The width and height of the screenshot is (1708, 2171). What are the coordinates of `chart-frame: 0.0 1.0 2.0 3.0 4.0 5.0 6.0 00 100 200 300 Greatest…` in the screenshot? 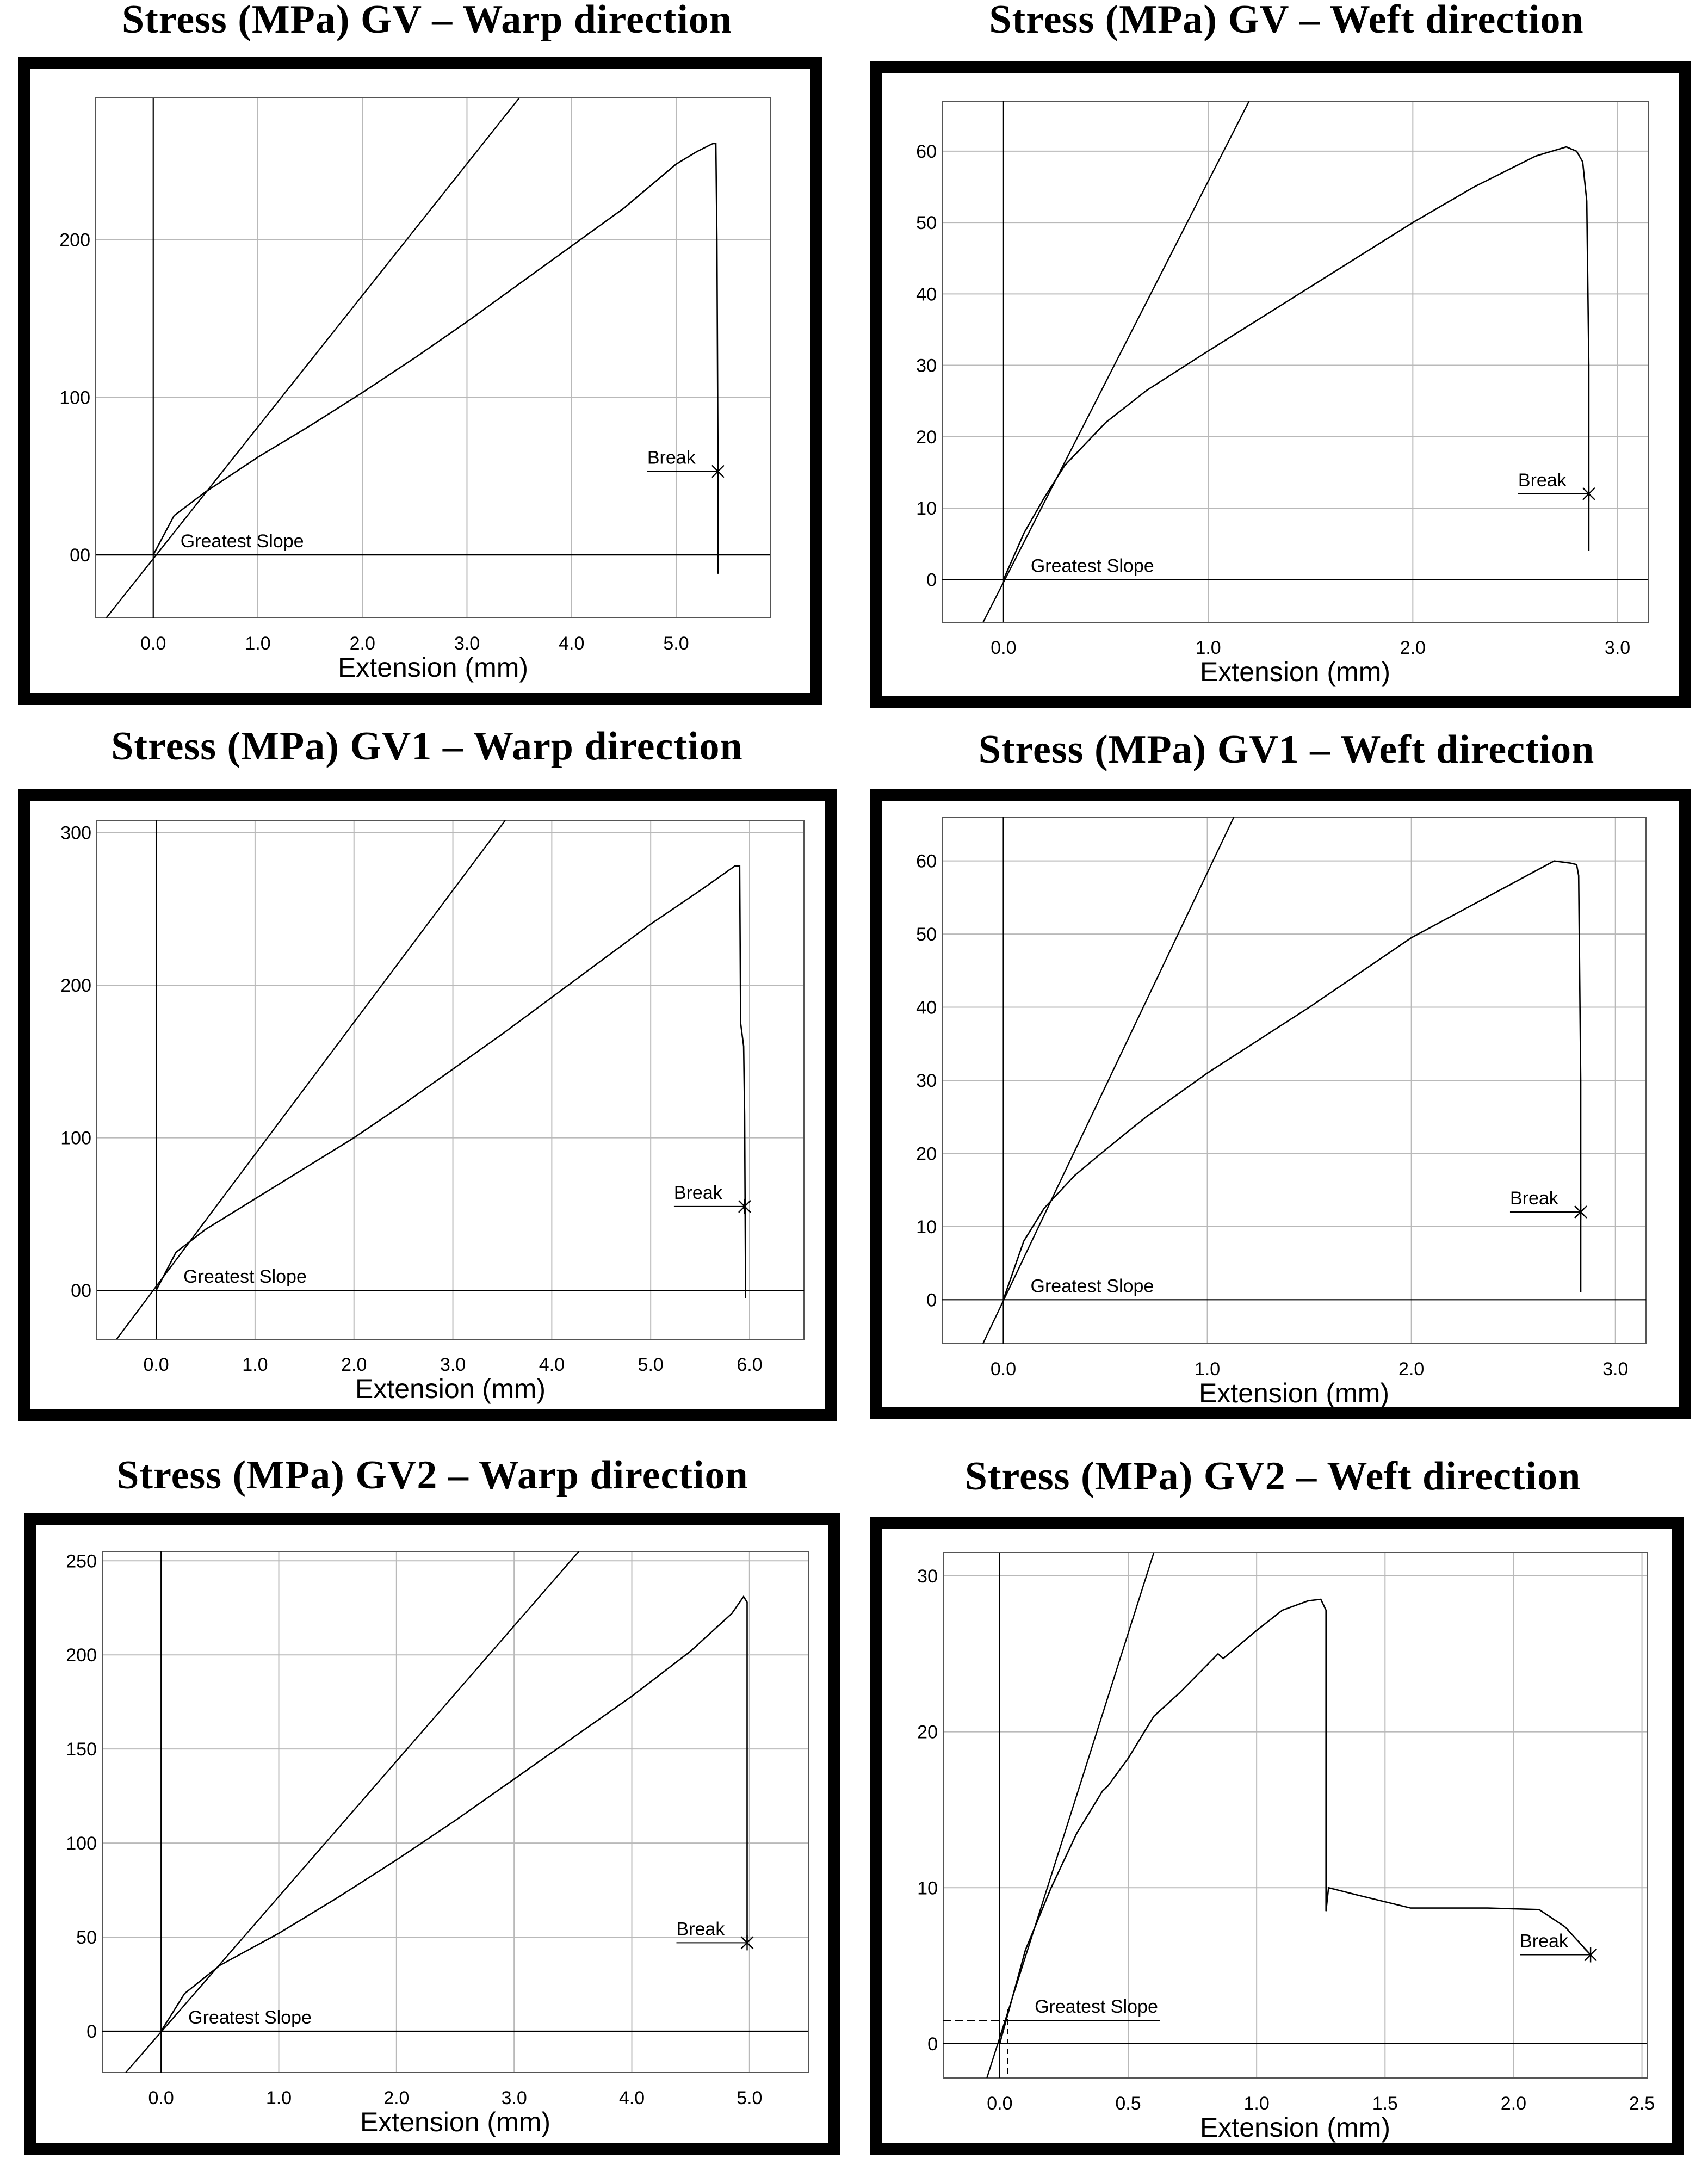 It's located at (427, 1105).